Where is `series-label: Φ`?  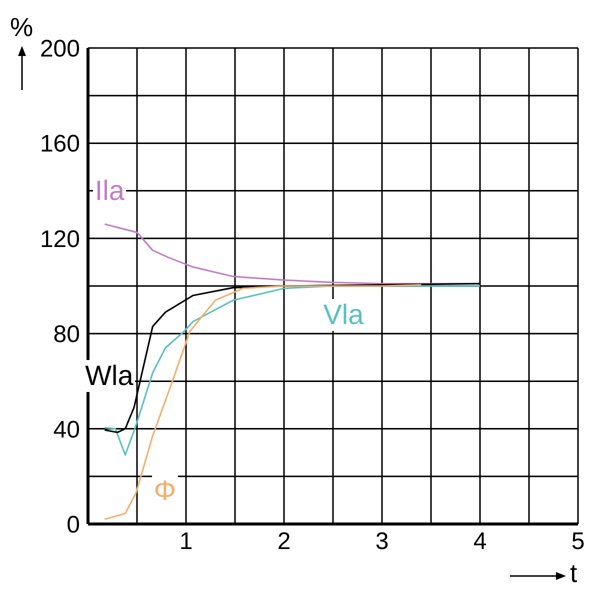
series-label: Φ is located at coordinates (165, 490).